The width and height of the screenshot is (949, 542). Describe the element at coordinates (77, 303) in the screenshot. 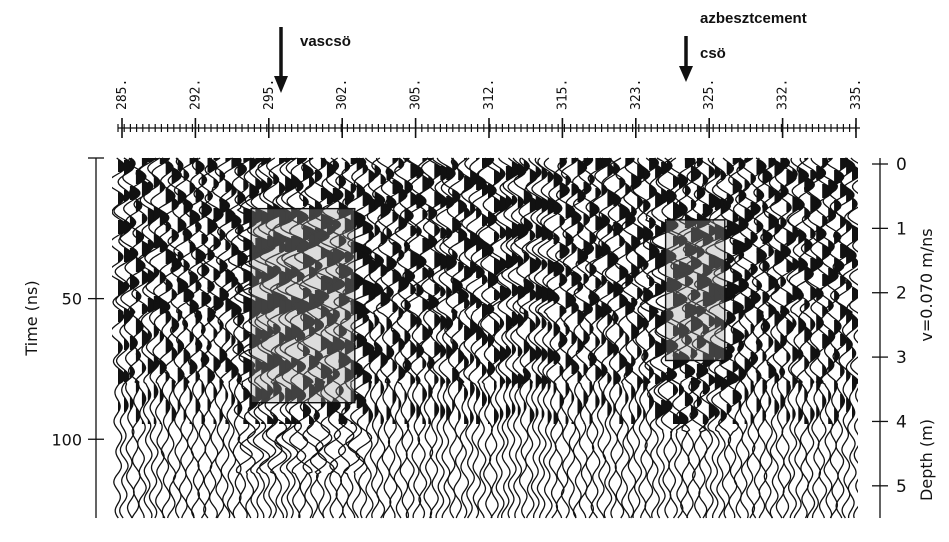

I see `left-axis-ticks: 50 100` at that location.